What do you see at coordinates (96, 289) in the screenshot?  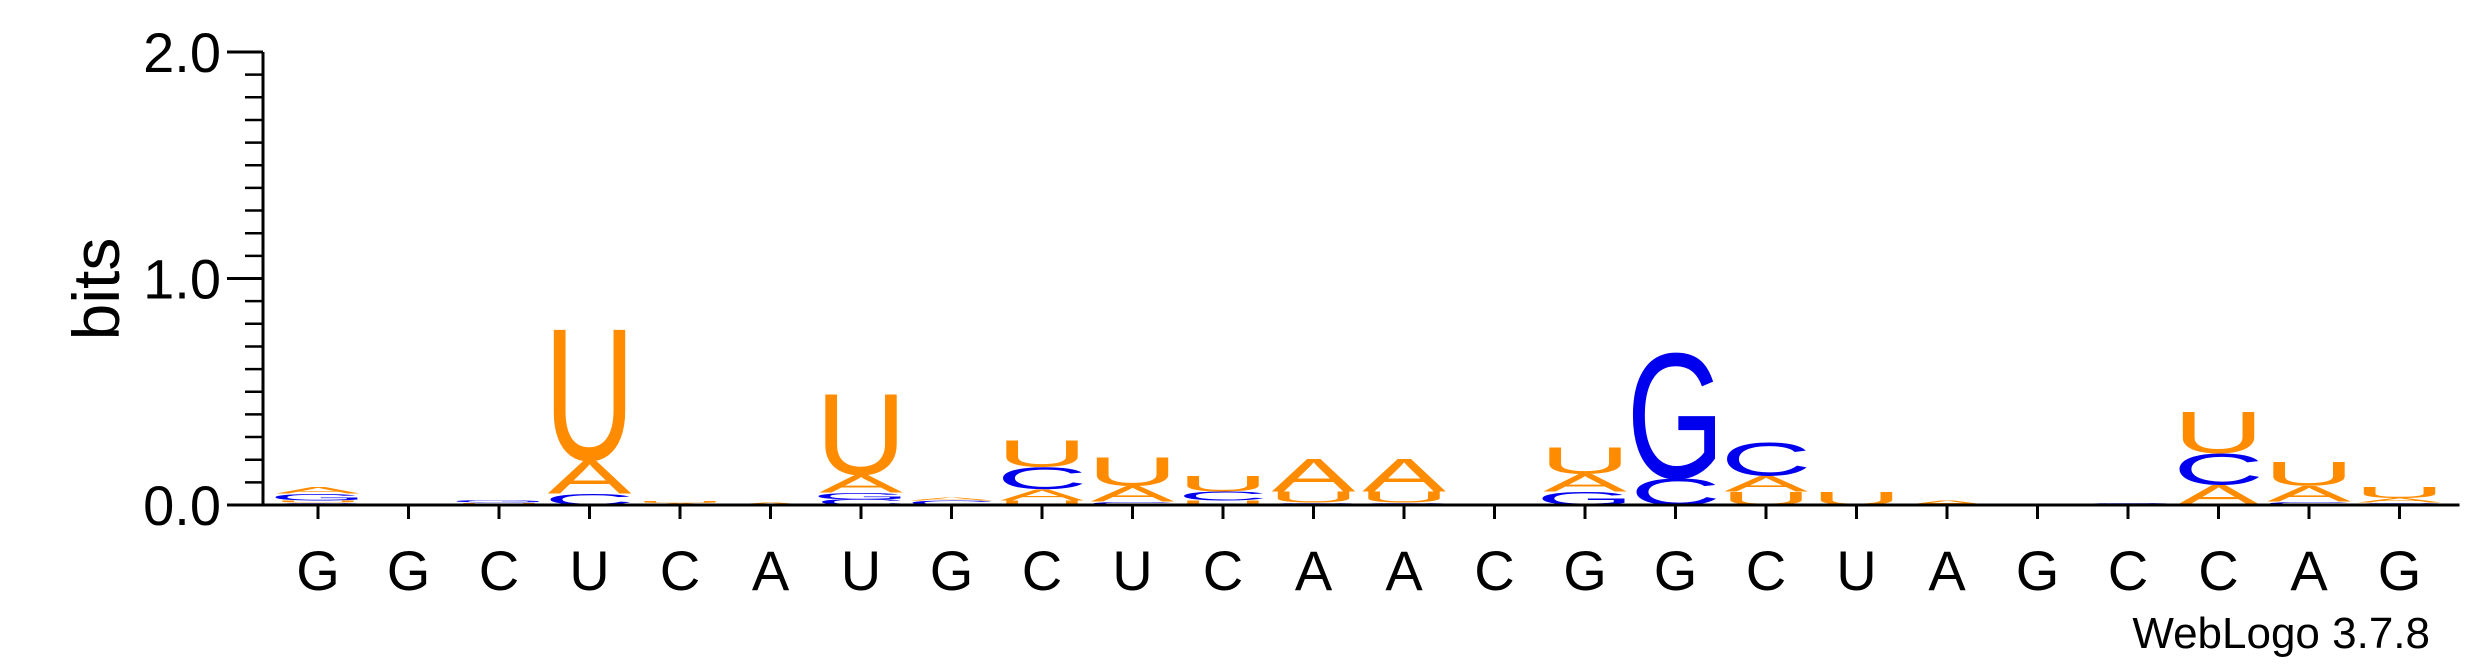 I see `y-axis-title: bits` at bounding box center [96, 289].